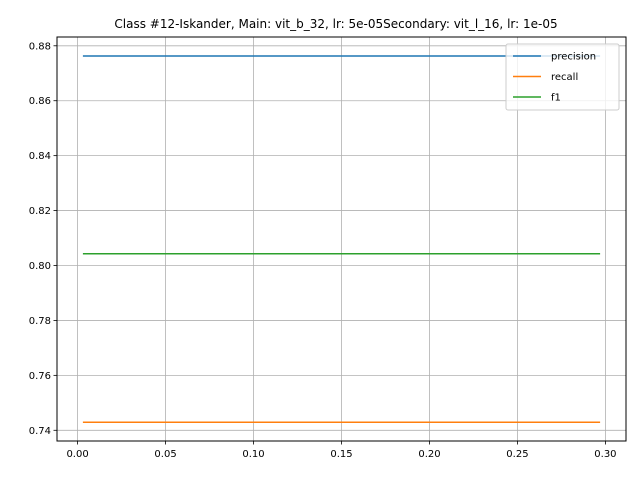  Describe the element at coordinates (77, 454) in the screenshot. I see `x-tick-label: 0.00` at that location.